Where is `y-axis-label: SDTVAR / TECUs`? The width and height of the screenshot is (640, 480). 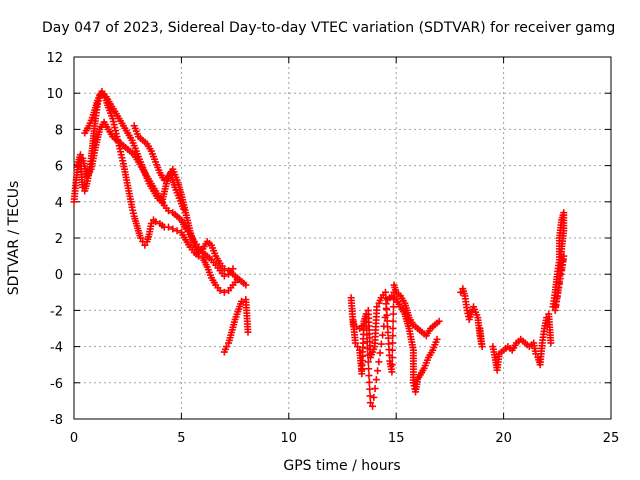 y-axis-label: SDTVAR / TECUs is located at coordinates (14, 238).